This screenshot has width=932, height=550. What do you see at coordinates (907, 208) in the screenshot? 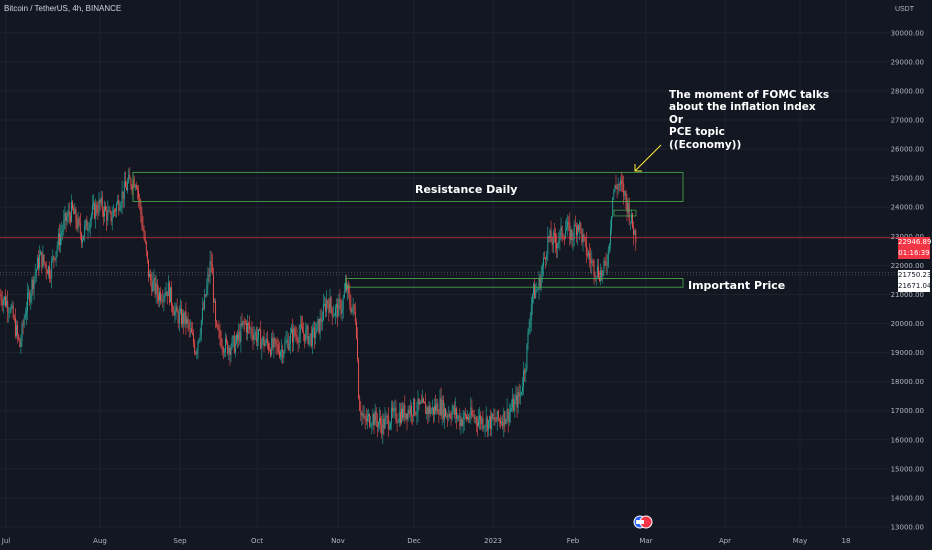
I see `price-tick-label: 24000.00` at bounding box center [907, 208].